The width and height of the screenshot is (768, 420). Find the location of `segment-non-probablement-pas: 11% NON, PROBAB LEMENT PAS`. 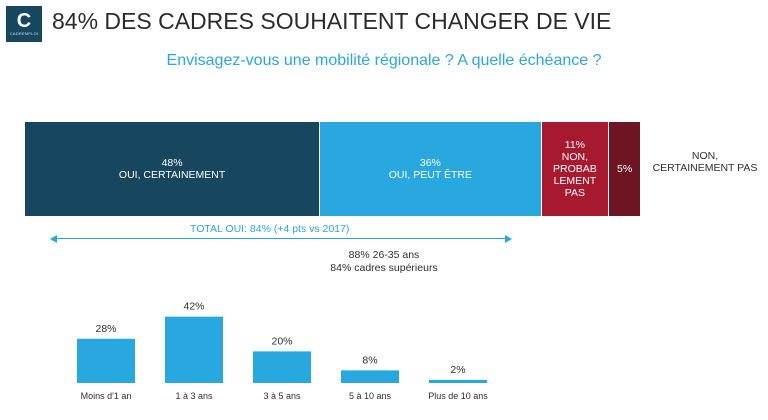

segment-non-probablement-pas: 11% NON, PROBAB LEMENT PAS is located at coordinates (575, 169).